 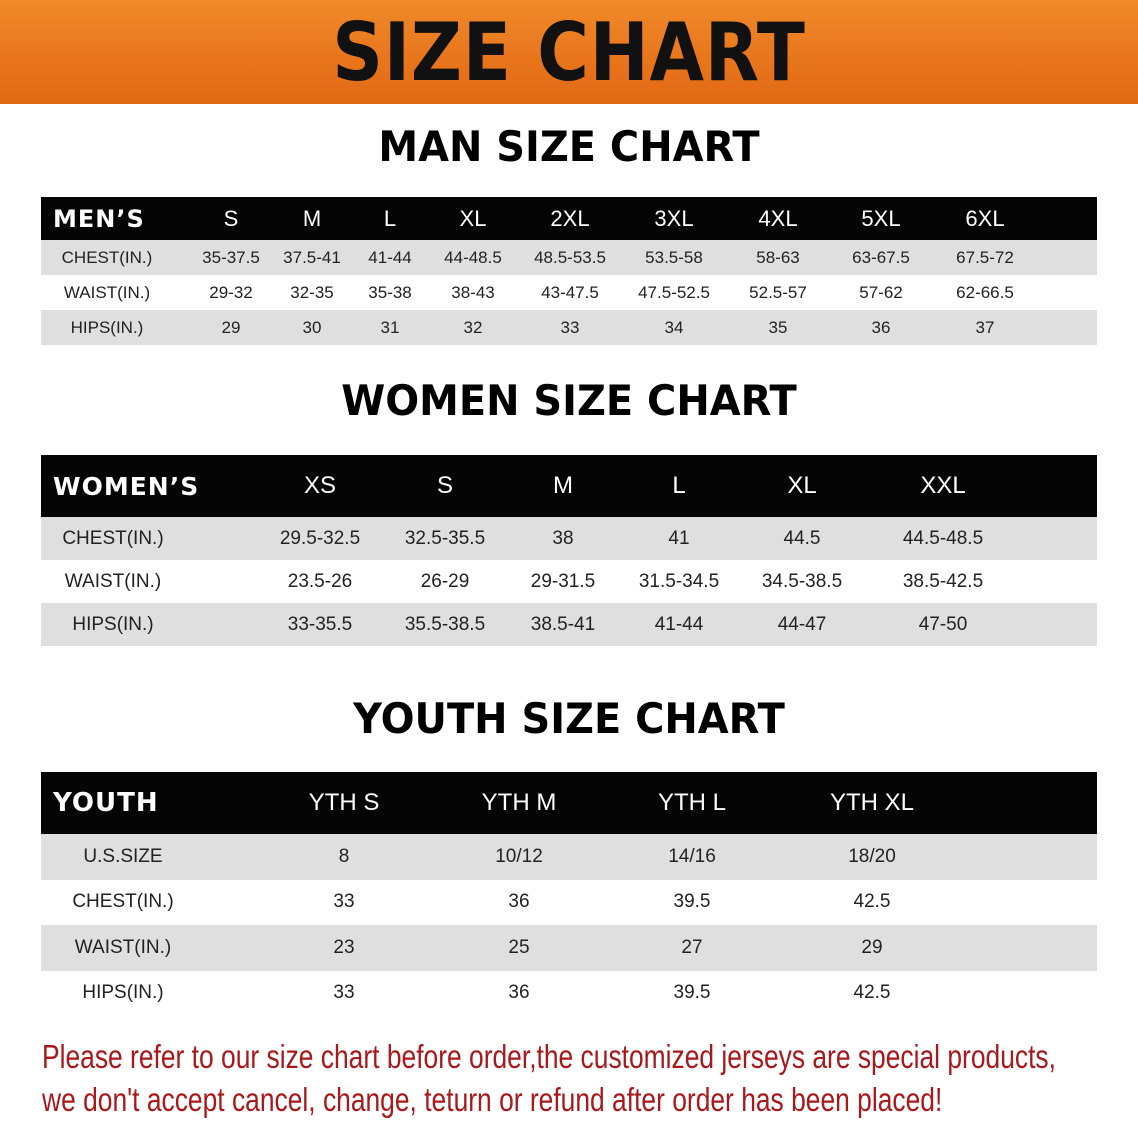 I want to click on table-cell: 38.5-42.5, so click(x=943, y=581).